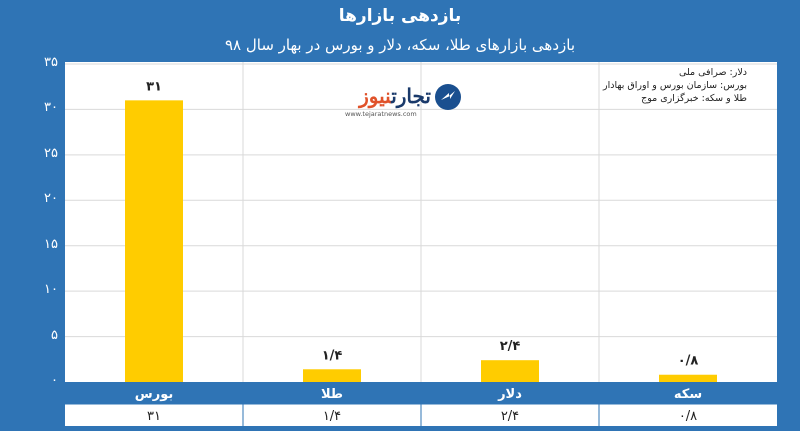 The image size is (800, 431). Describe the element at coordinates (448, 97) in the screenshot. I see `logo-arrow-icon` at that location.